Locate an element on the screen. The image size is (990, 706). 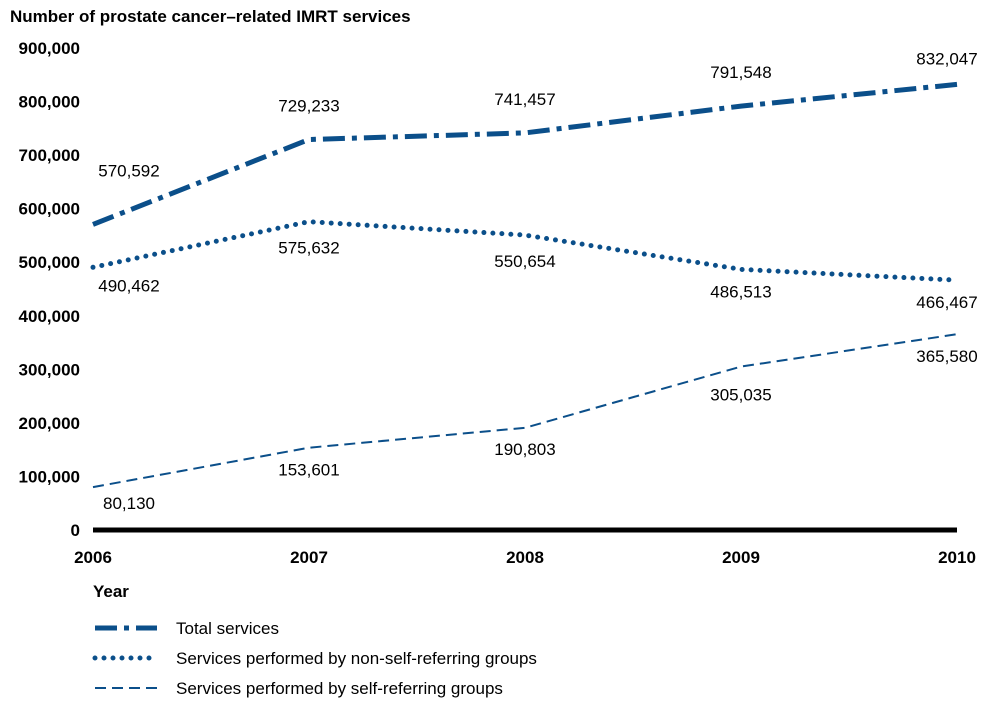
legend-label: Total services is located at coordinates (227, 628).